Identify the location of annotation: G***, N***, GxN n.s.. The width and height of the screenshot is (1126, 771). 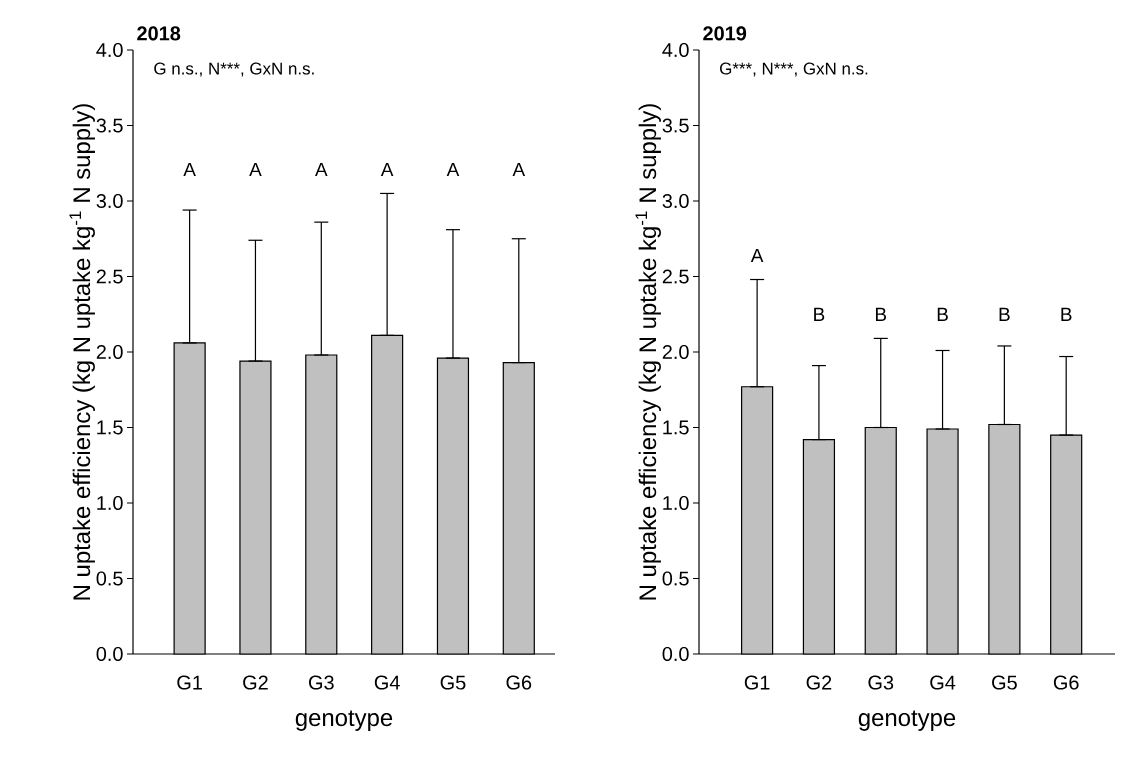
(794, 69).